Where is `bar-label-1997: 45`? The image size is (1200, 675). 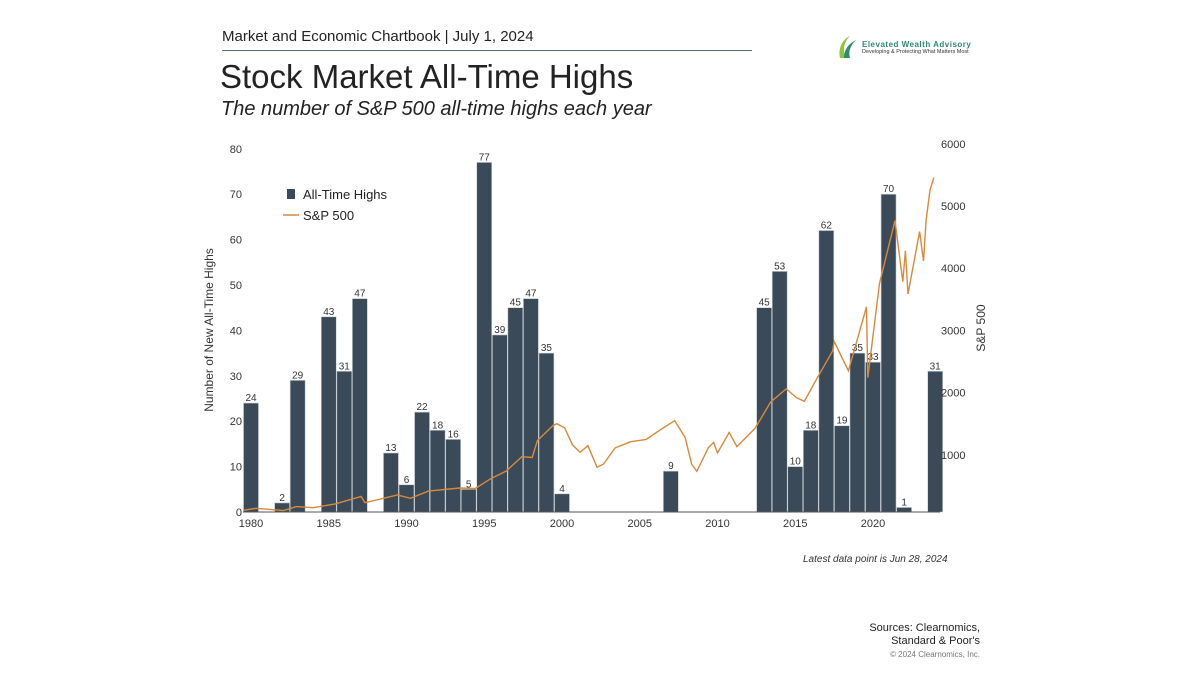 bar-label-1997: 45 is located at coordinates (516, 303).